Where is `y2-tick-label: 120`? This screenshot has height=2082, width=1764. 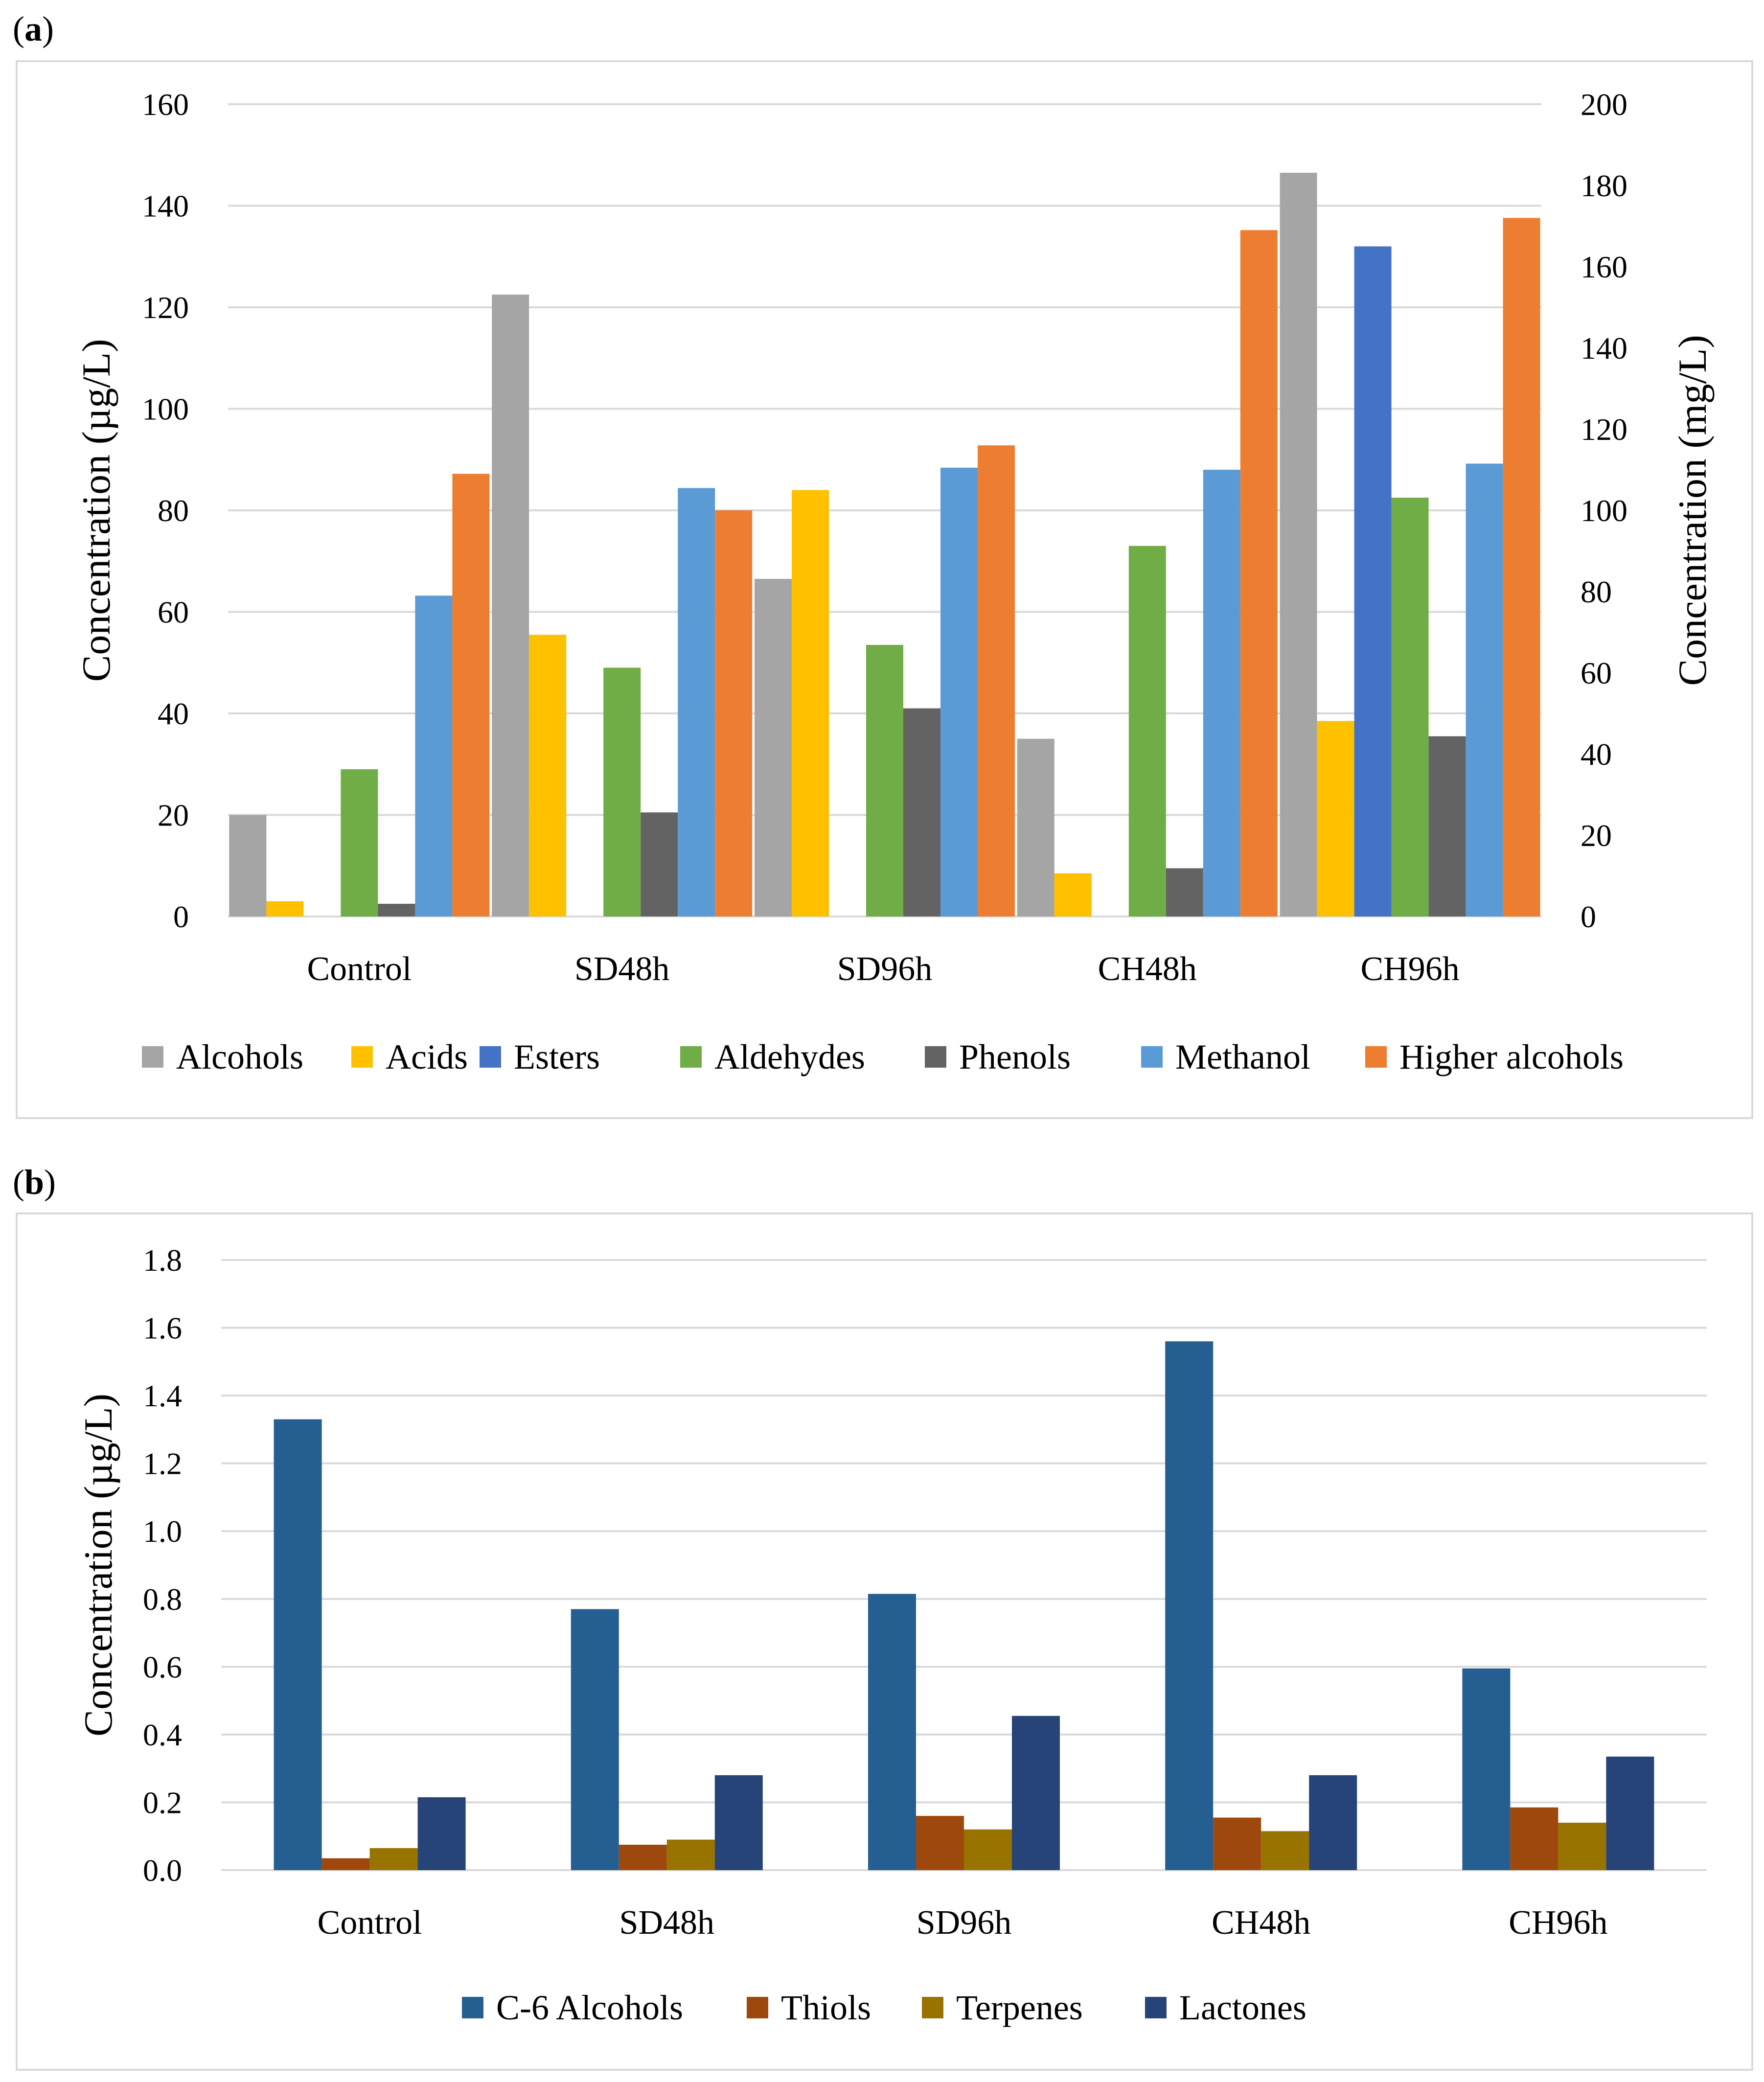
y2-tick-label: 120 is located at coordinates (1604, 429).